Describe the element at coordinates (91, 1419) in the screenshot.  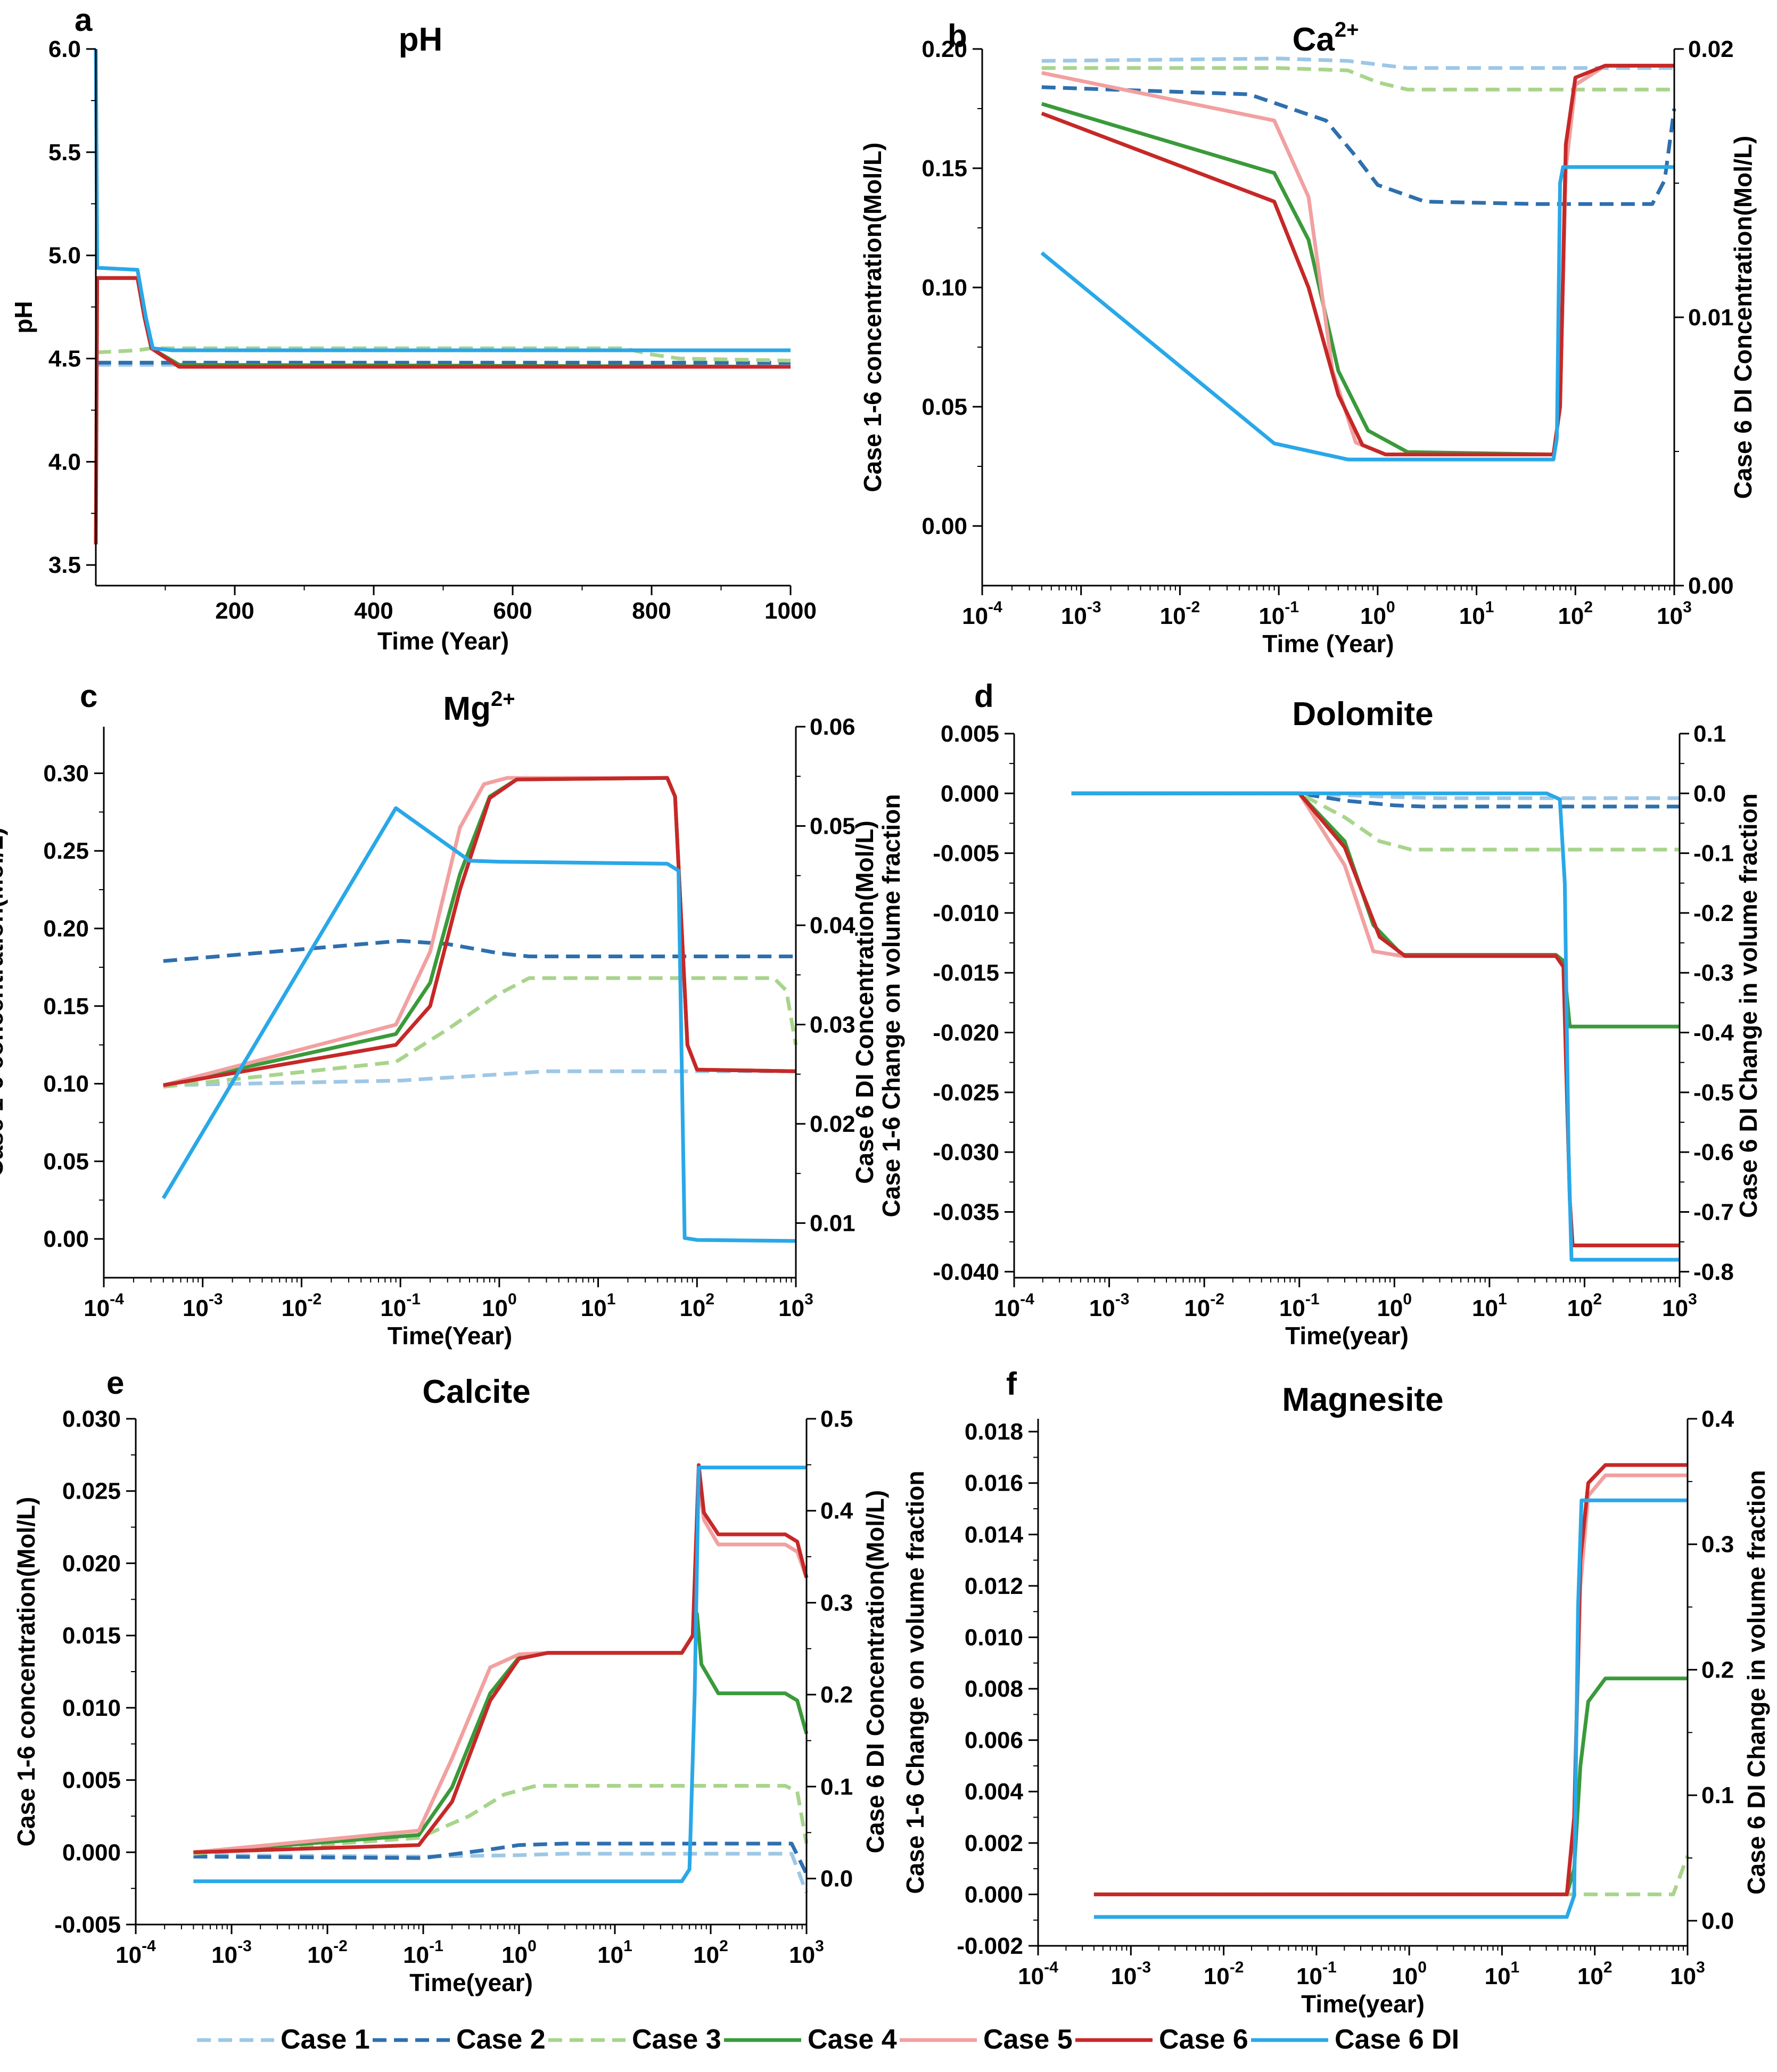
I see `y-tick-label: 0.030` at that location.